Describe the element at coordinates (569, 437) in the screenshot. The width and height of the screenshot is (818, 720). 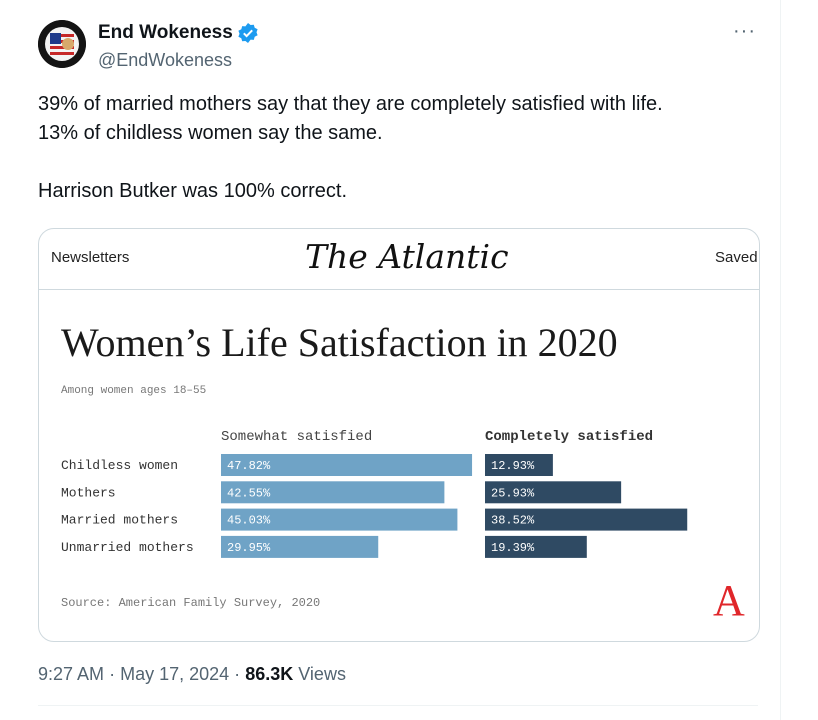
I see `series-header-completely: Completely satisfied` at that location.